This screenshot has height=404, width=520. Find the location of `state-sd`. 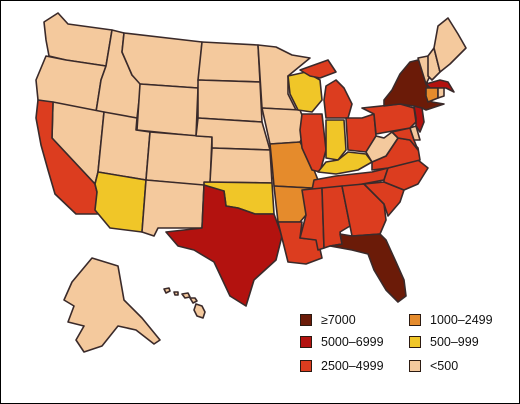

state-sd is located at coordinates (230, 101).